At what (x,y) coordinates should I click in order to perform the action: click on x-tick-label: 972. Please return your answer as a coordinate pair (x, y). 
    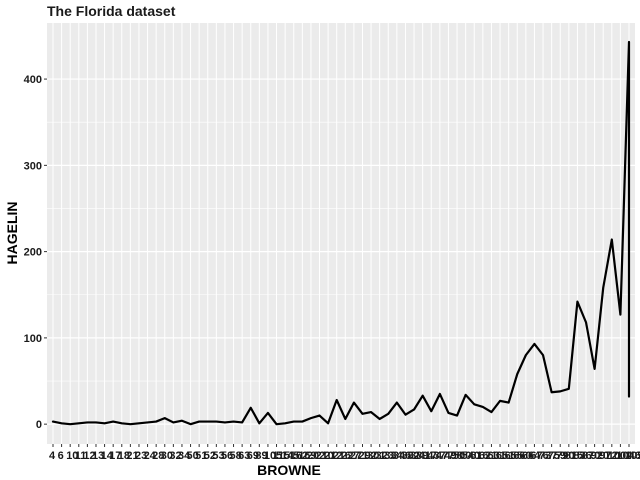
    Looking at the image, I should click on (608, 456).